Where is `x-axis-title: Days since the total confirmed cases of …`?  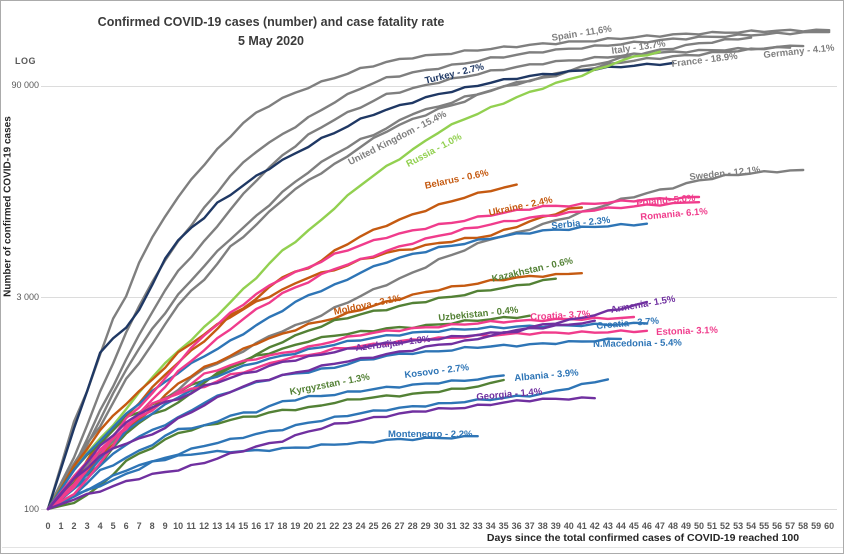 x-axis-title: Days since the total confirmed cases of … is located at coordinates (643, 538).